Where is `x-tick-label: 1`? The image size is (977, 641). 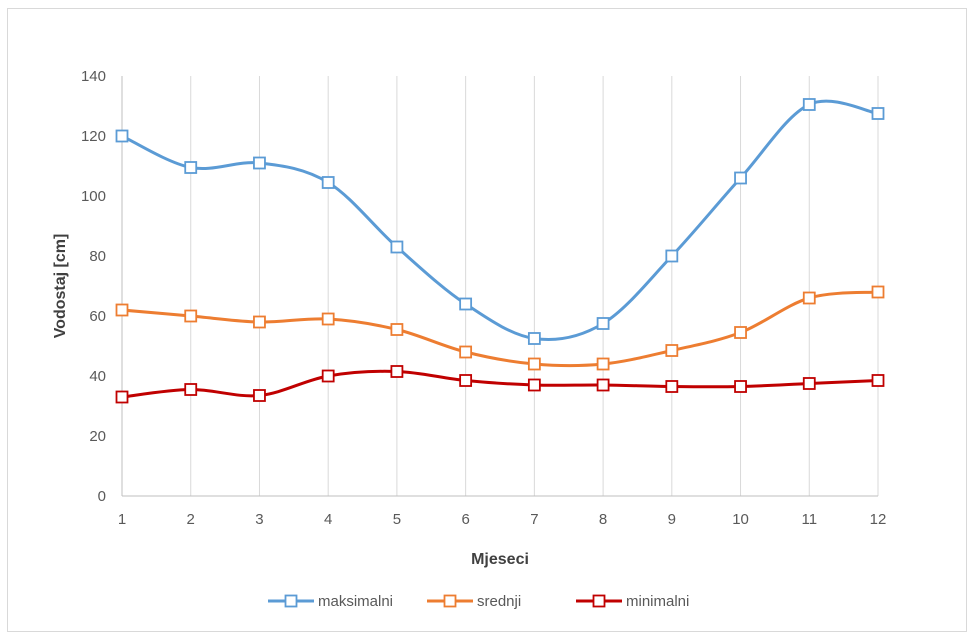 x-tick-label: 1 is located at coordinates (122, 519).